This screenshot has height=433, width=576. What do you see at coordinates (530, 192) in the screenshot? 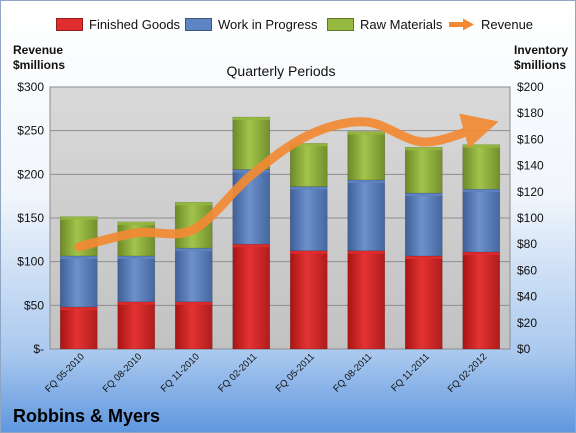
I see `right-tick-label: $120` at bounding box center [530, 192].